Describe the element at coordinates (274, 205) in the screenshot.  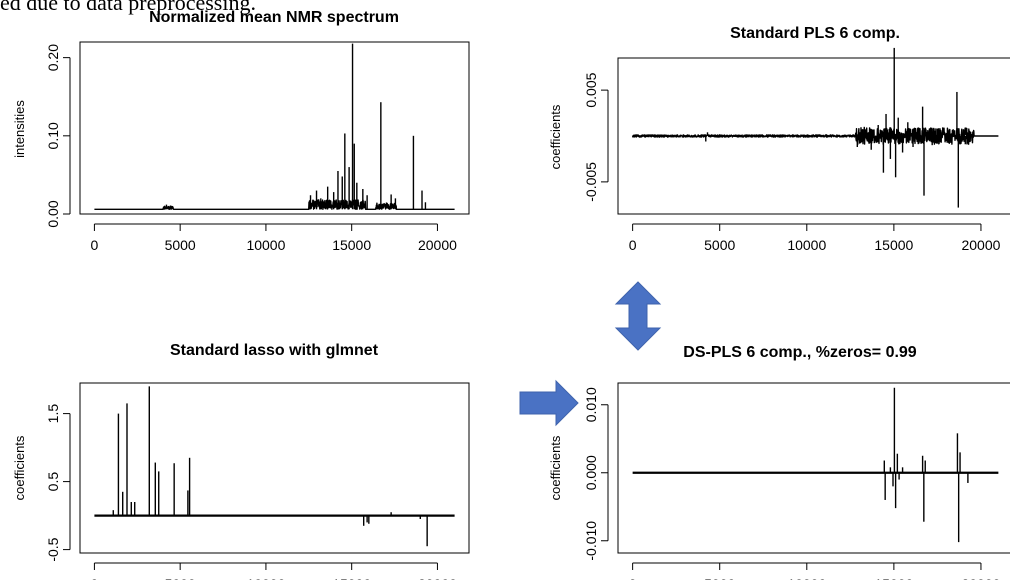
I see `panel-nmr-series-line` at that location.